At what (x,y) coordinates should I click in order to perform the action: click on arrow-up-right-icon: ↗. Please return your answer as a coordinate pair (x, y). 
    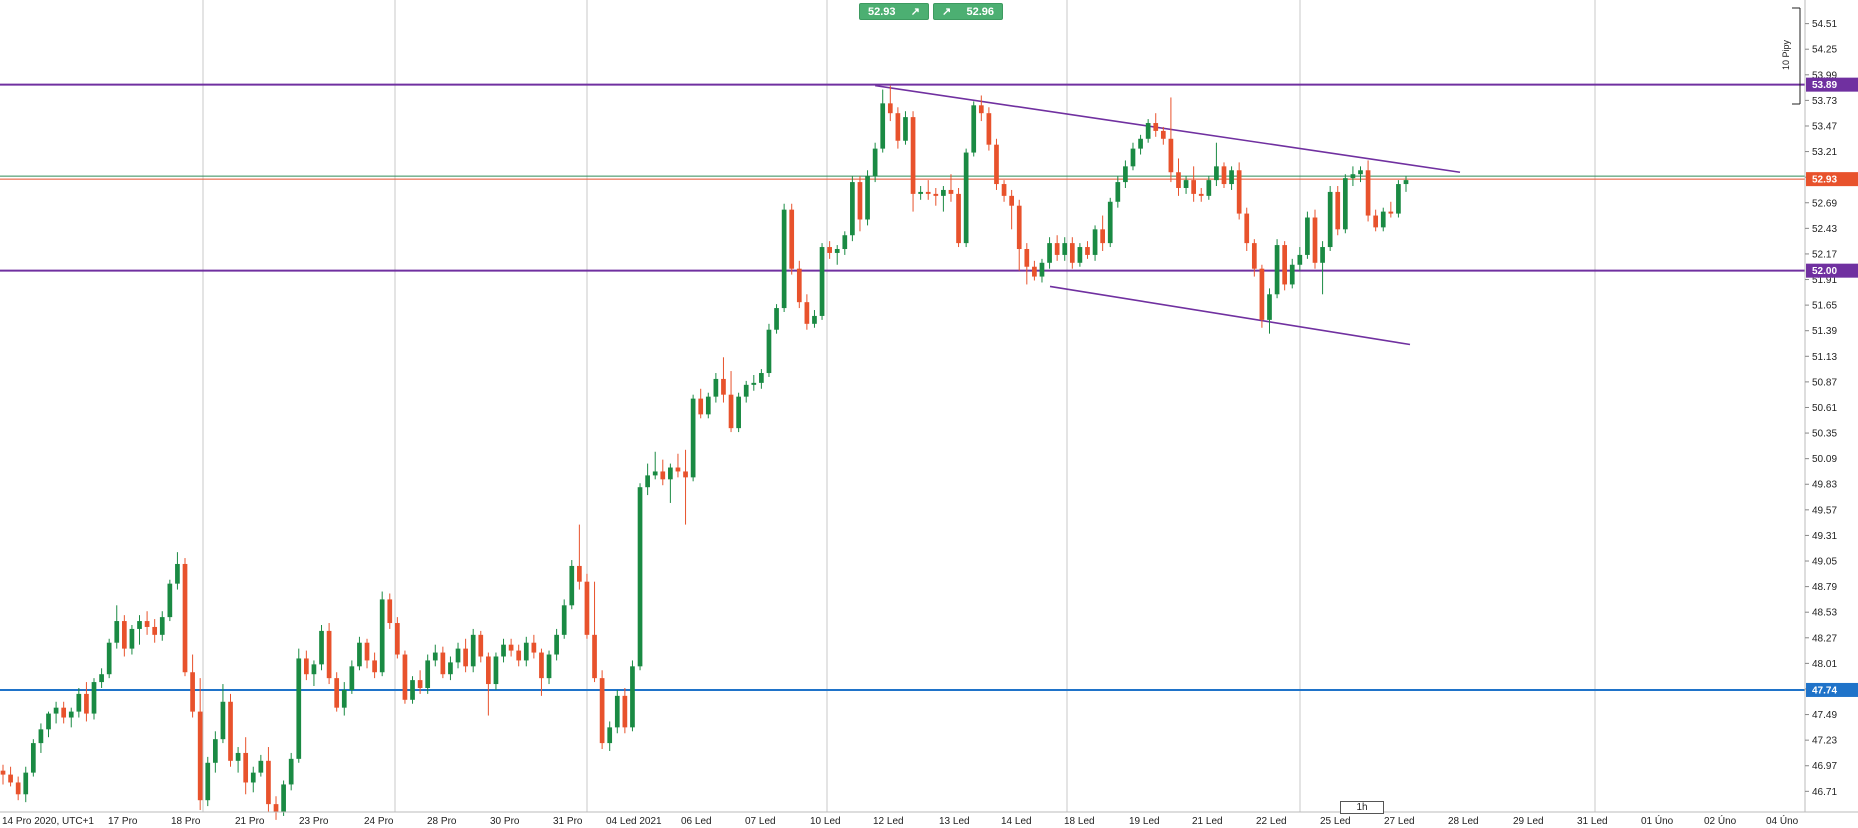
    Looking at the image, I should click on (915, 12).